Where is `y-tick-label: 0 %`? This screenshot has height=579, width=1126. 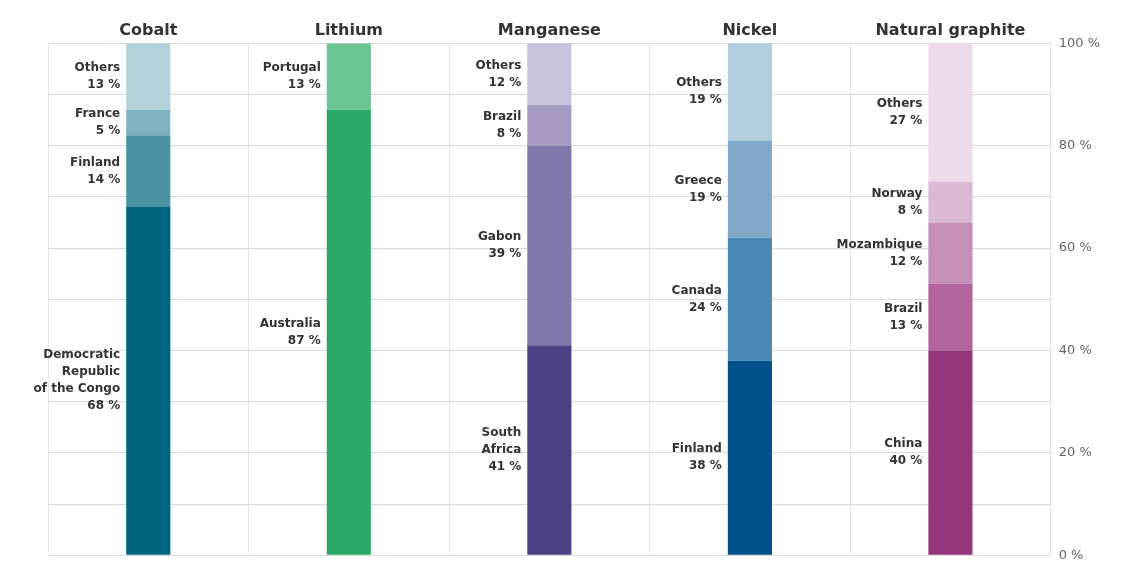
y-tick-label: 0 % is located at coordinates (1071, 554).